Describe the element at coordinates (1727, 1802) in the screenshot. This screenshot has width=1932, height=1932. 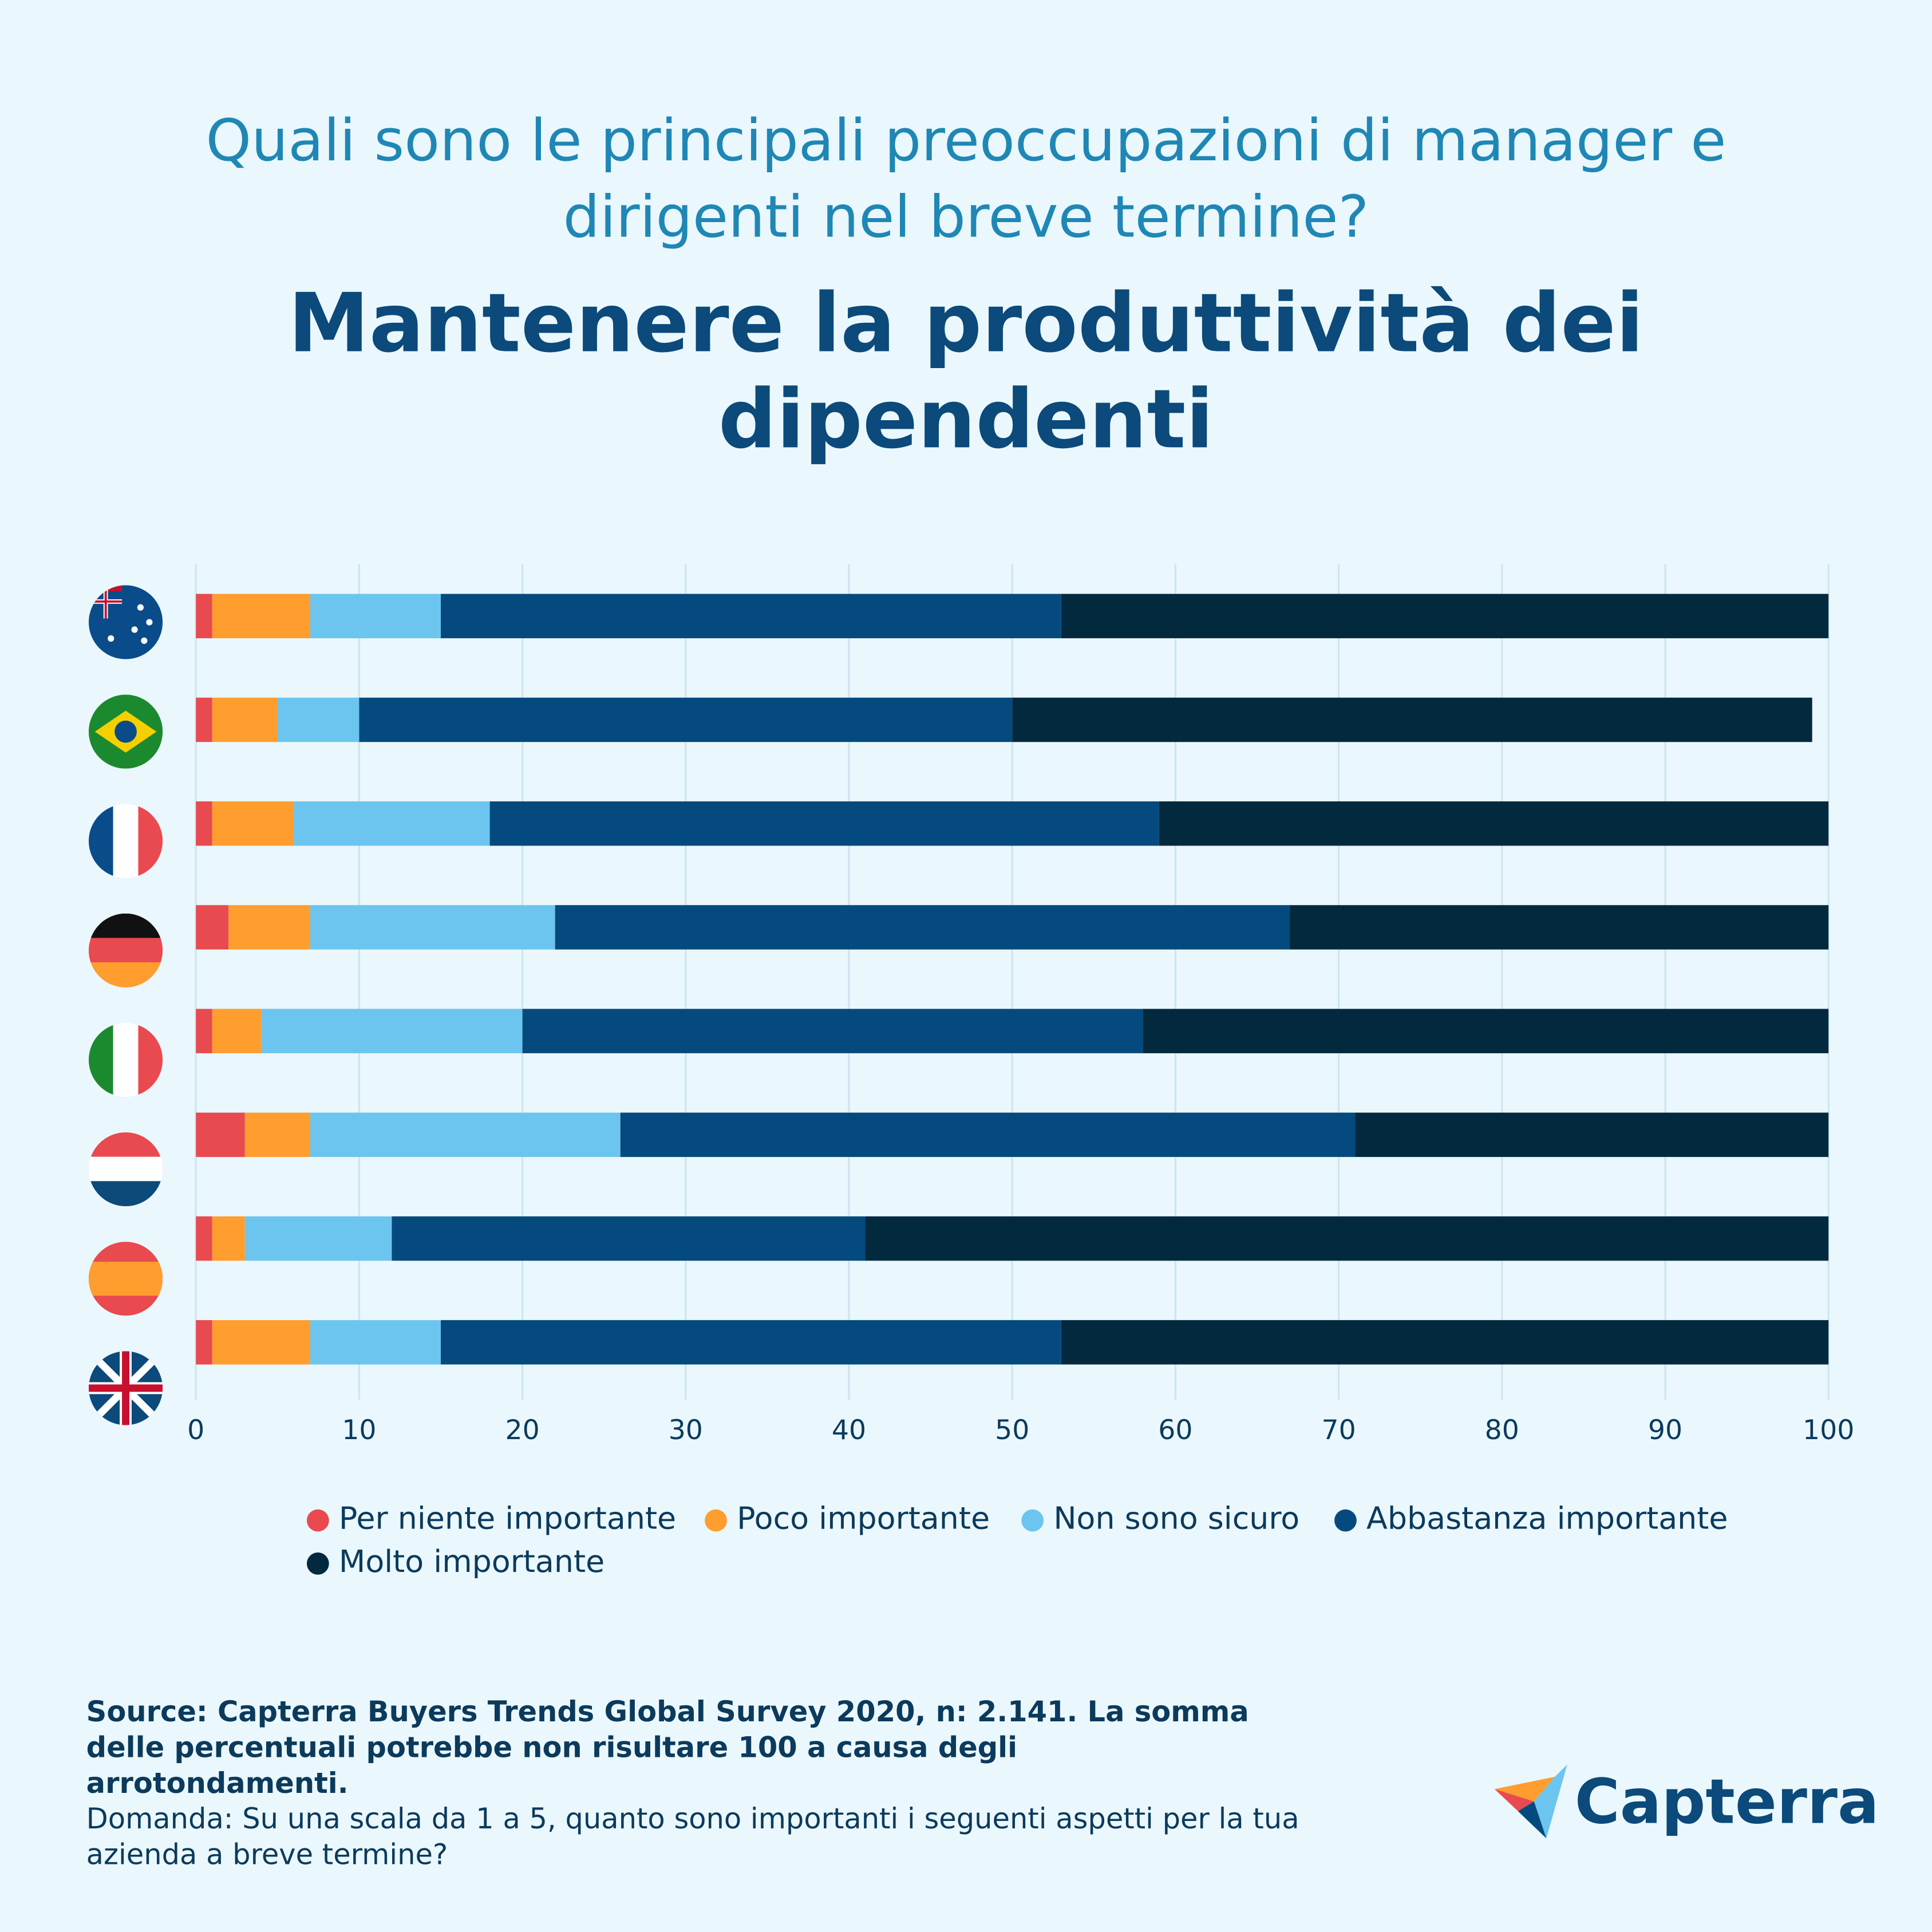
I see `brand-name: Capterra` at that location.